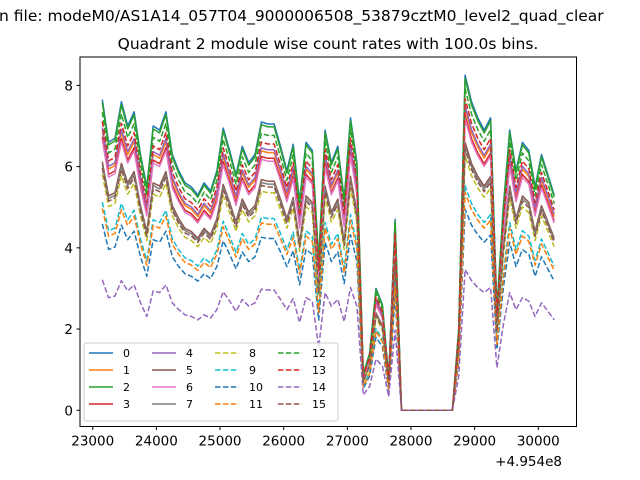 Image resolution: width=640 pixels, height=480 pixels. I want to click on legend-label: 3, so click(126, 404).